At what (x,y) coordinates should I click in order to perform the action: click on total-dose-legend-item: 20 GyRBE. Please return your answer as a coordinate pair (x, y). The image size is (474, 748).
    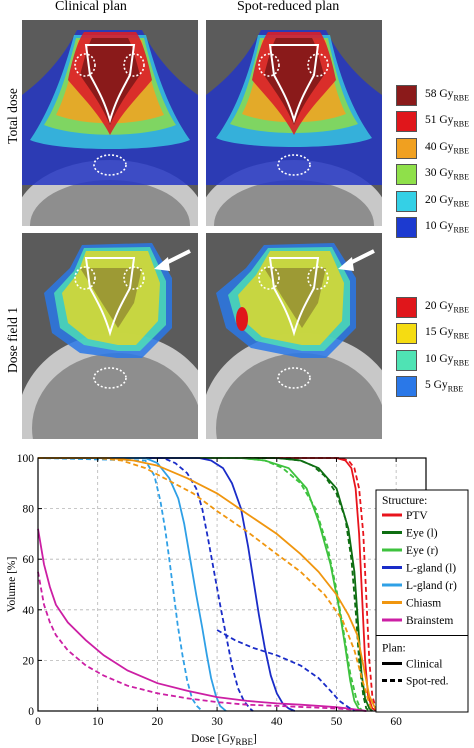
    Looking at the image, I should click on (432, 201).